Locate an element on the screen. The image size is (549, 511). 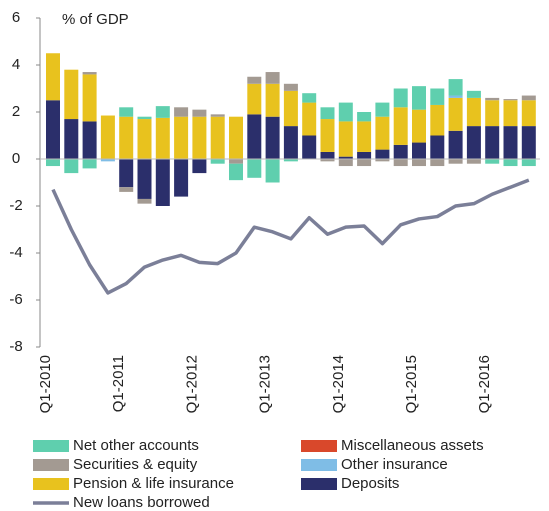
legend-label: Securities & equity is located at coordinates (135, 464).